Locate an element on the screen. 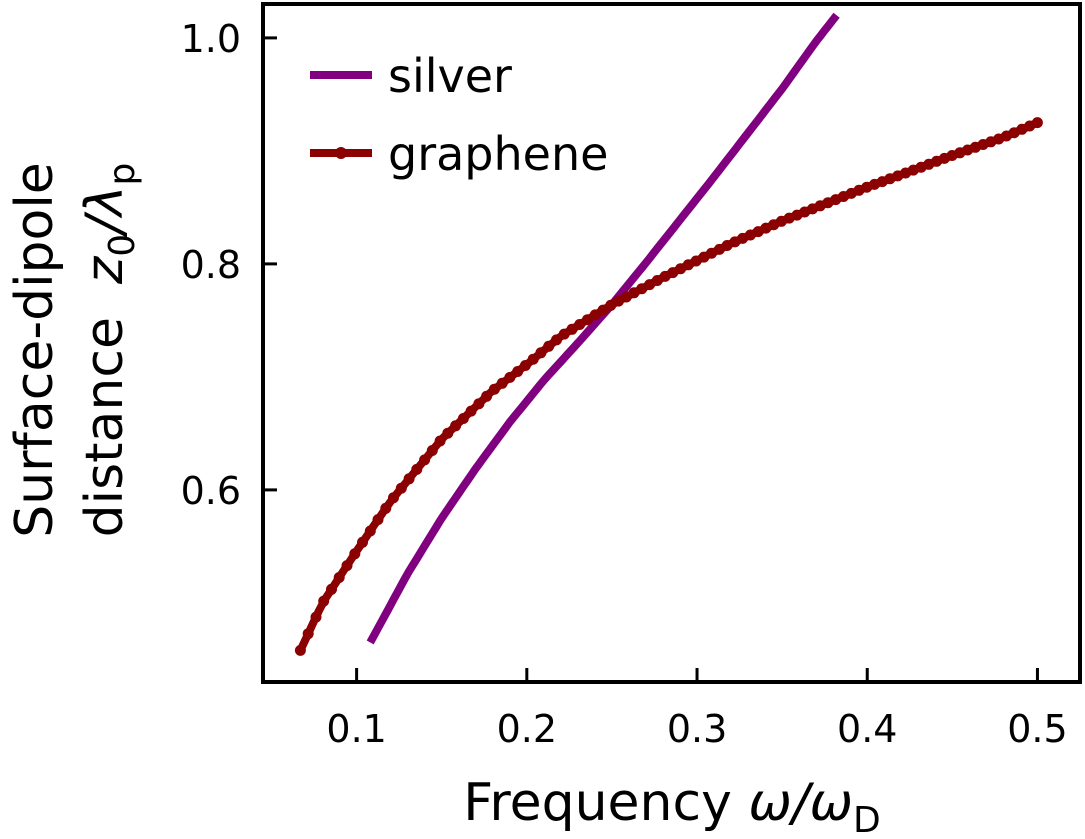 This screenshot has height=839, width=1085. y-tick-label: 0.8 is located at coordinates (211, 265).